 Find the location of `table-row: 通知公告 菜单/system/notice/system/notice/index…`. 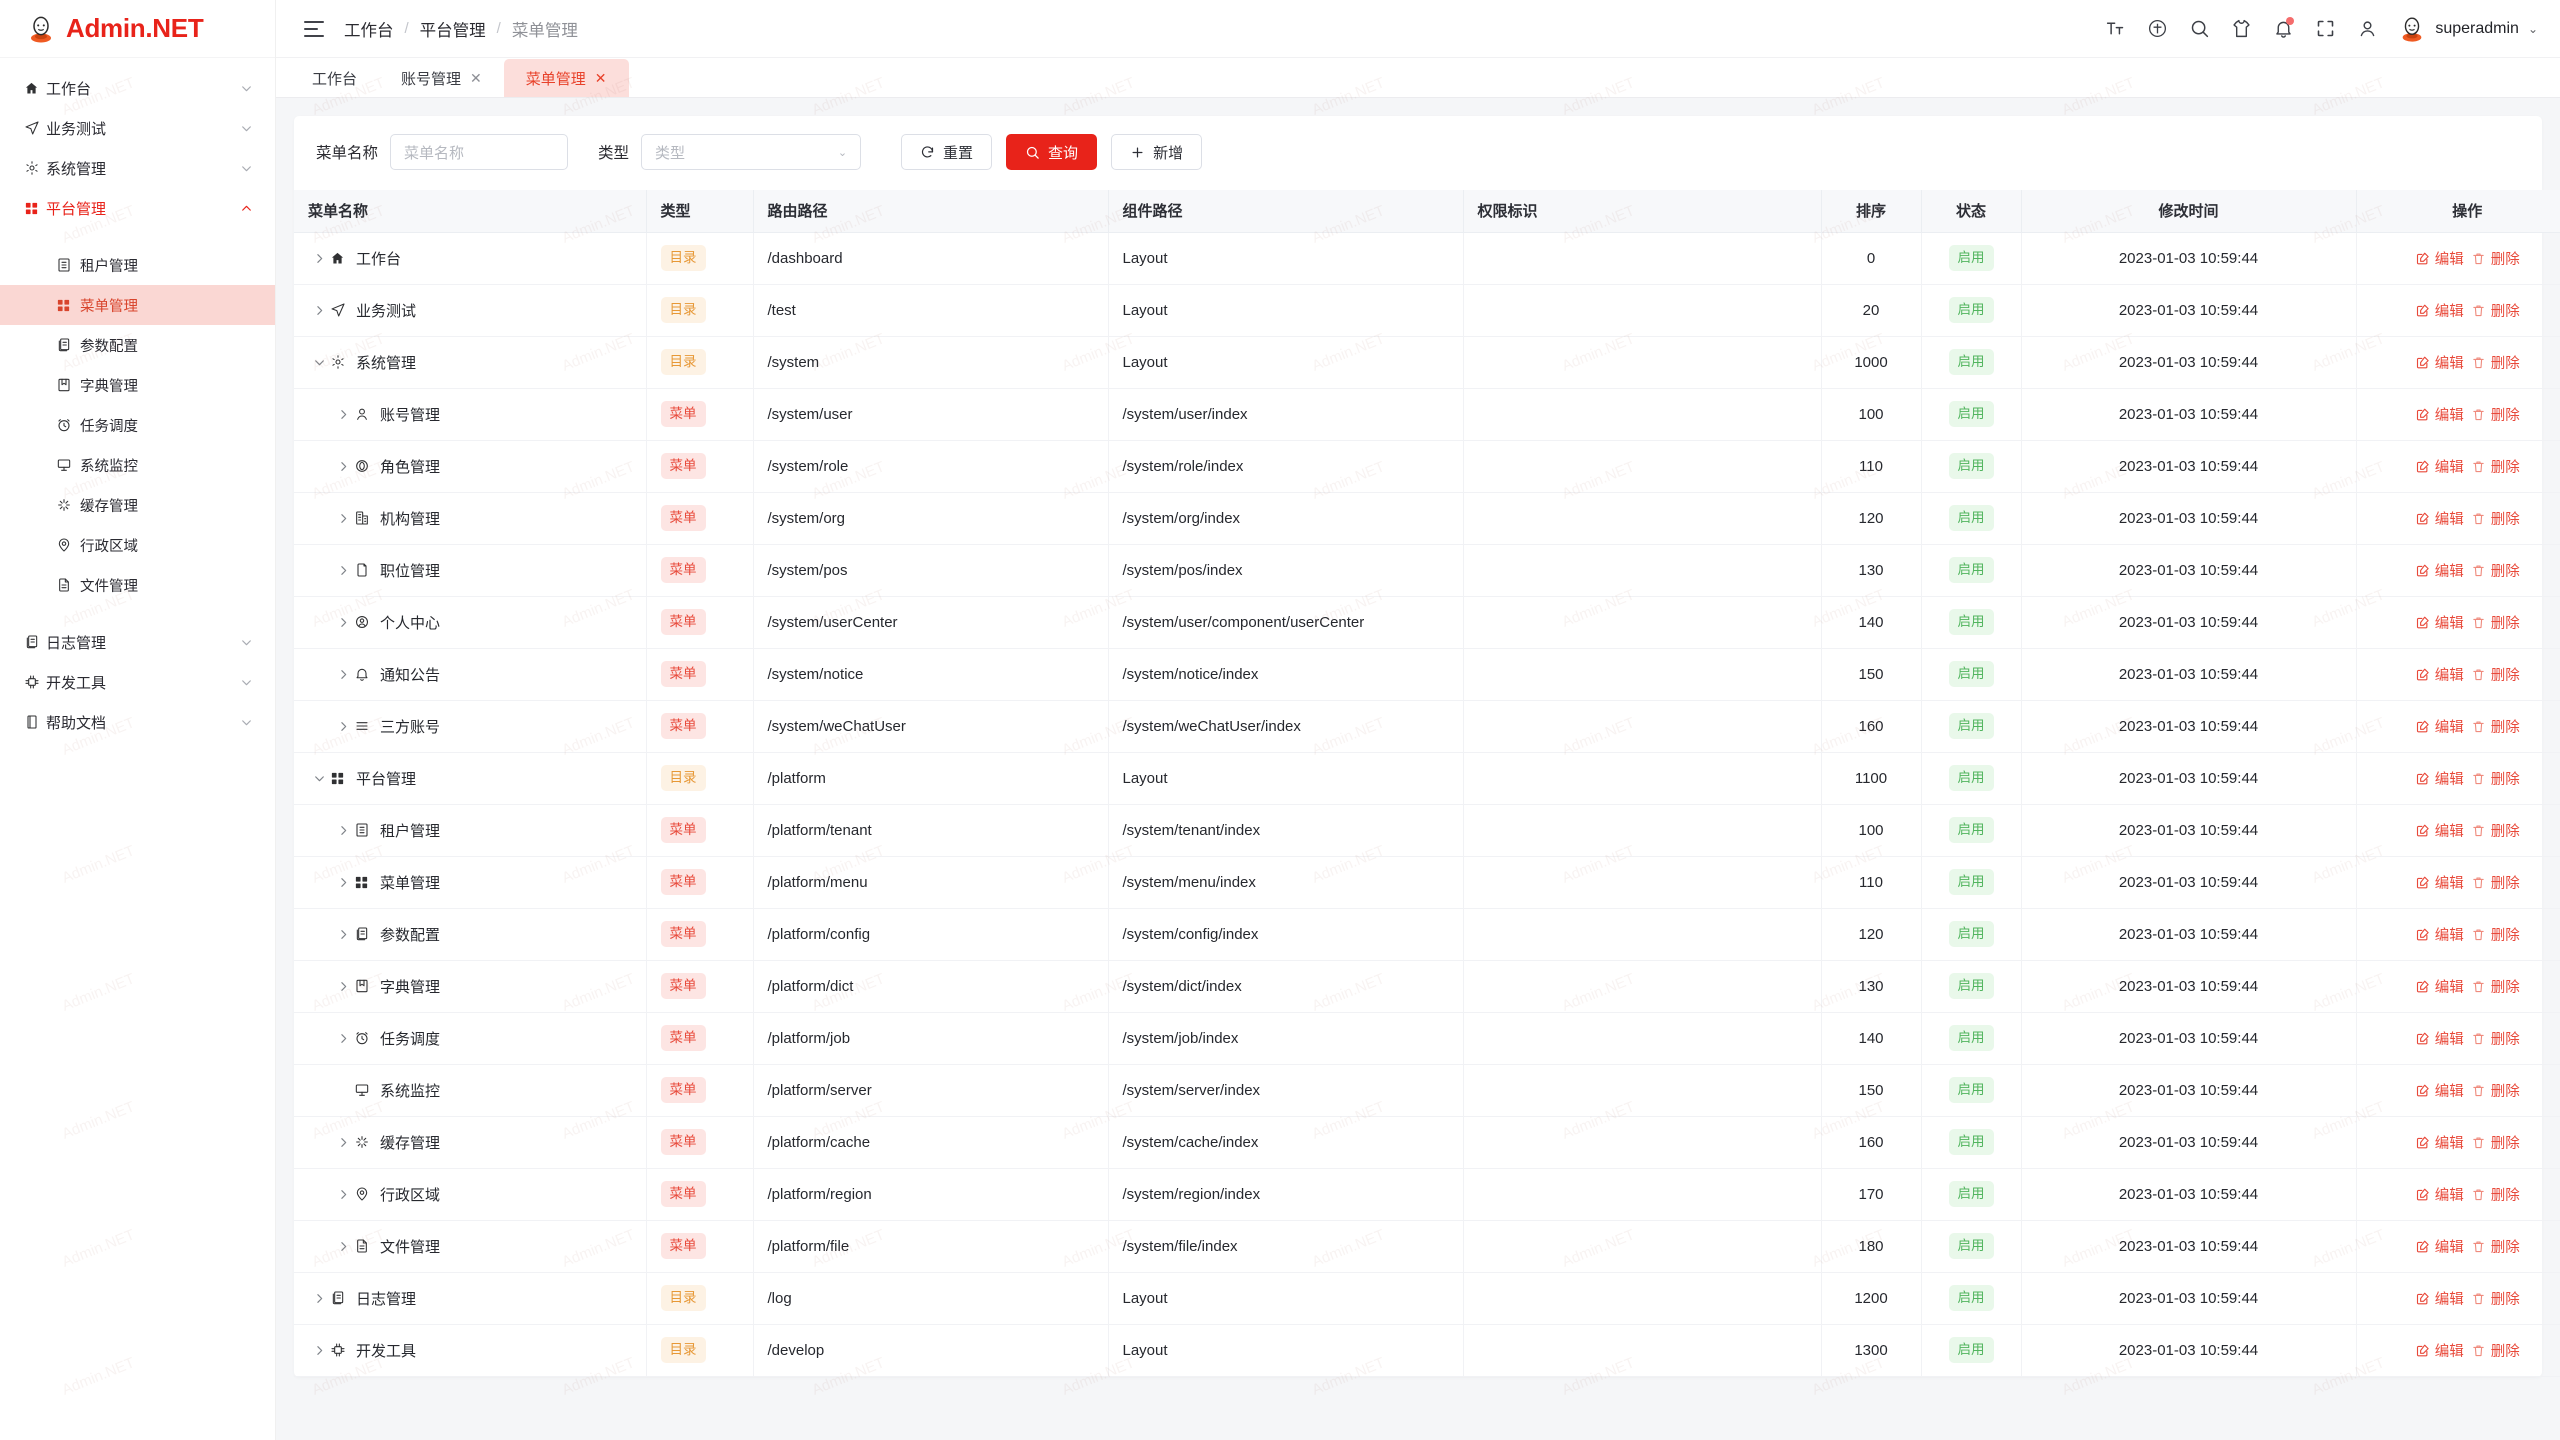

table-row: 通知公告 菜单/system/notice/system/notice/index… is located at coordinates (1427, 674).